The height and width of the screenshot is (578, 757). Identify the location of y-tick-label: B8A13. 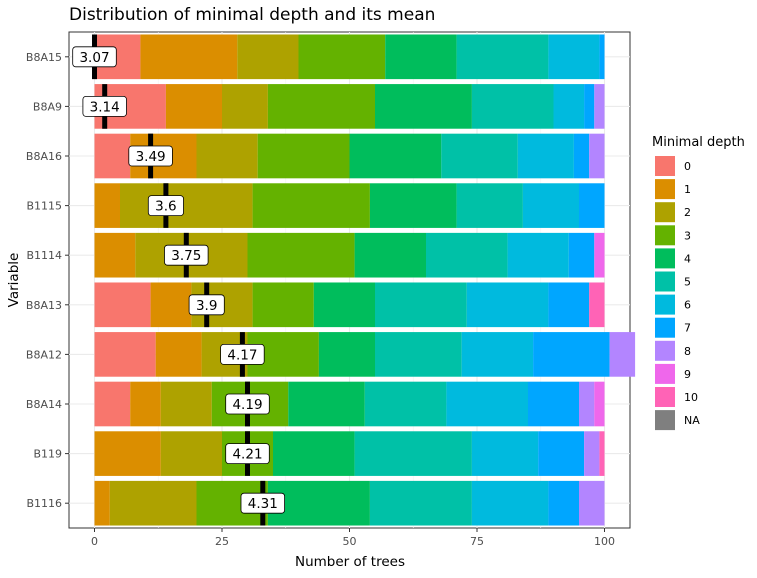
(44, 305).